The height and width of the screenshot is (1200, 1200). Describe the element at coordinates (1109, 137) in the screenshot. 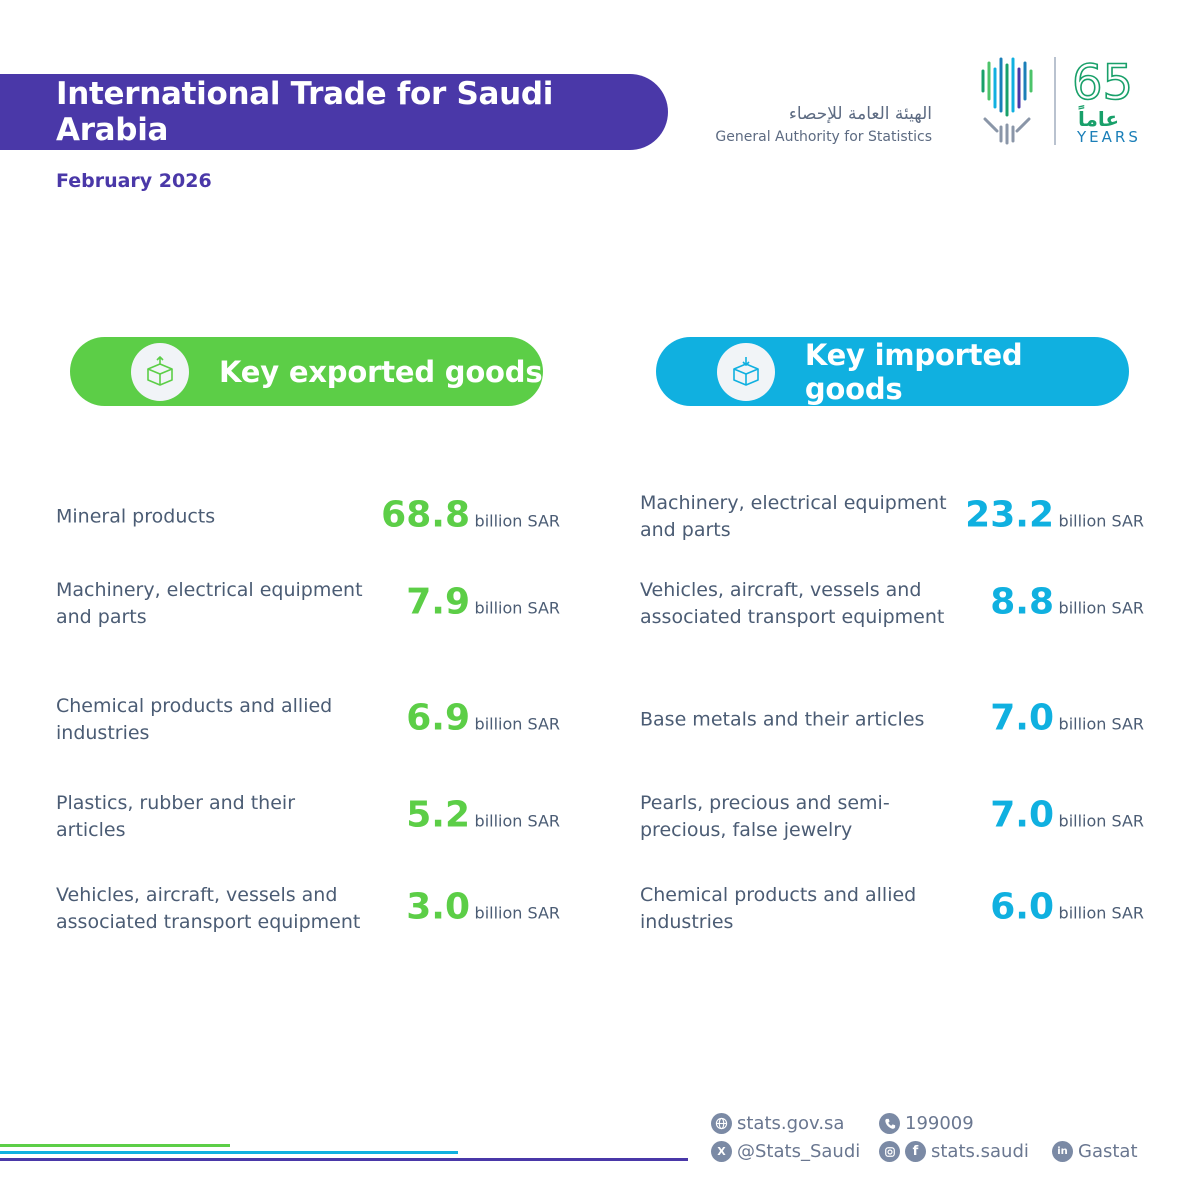

I see `anniversary-english: YEARS` at that location.